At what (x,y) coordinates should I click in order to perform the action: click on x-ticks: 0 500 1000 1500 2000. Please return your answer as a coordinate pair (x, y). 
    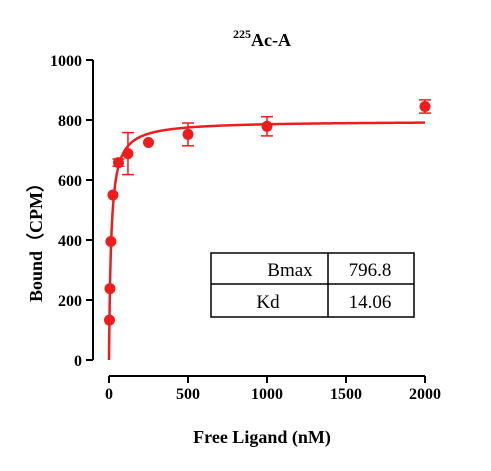
    Looking at the image, I should click on (273, 389).